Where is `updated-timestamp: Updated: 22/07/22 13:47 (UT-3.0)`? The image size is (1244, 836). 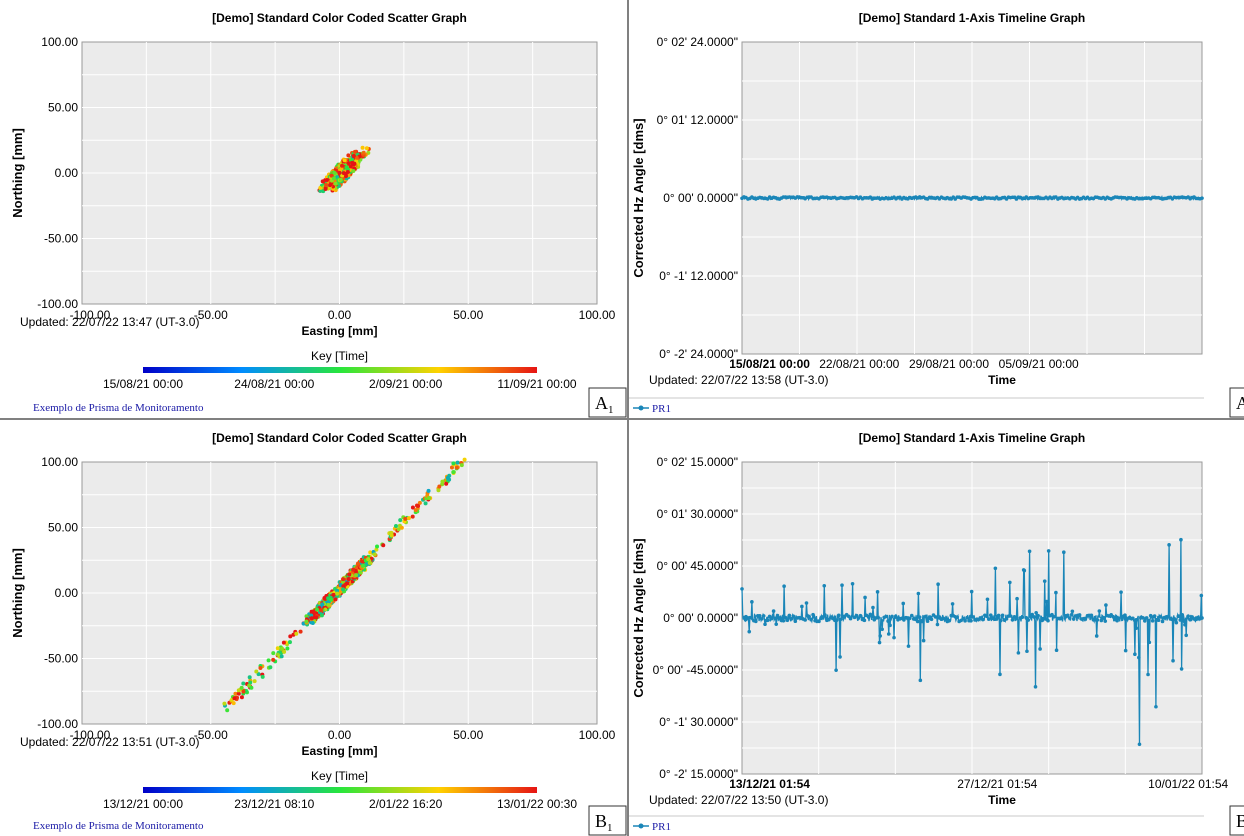 updated-timestamp: Updated: 22/07/22 13:47 (UT-3.0) is located at coordinates (109, 322).